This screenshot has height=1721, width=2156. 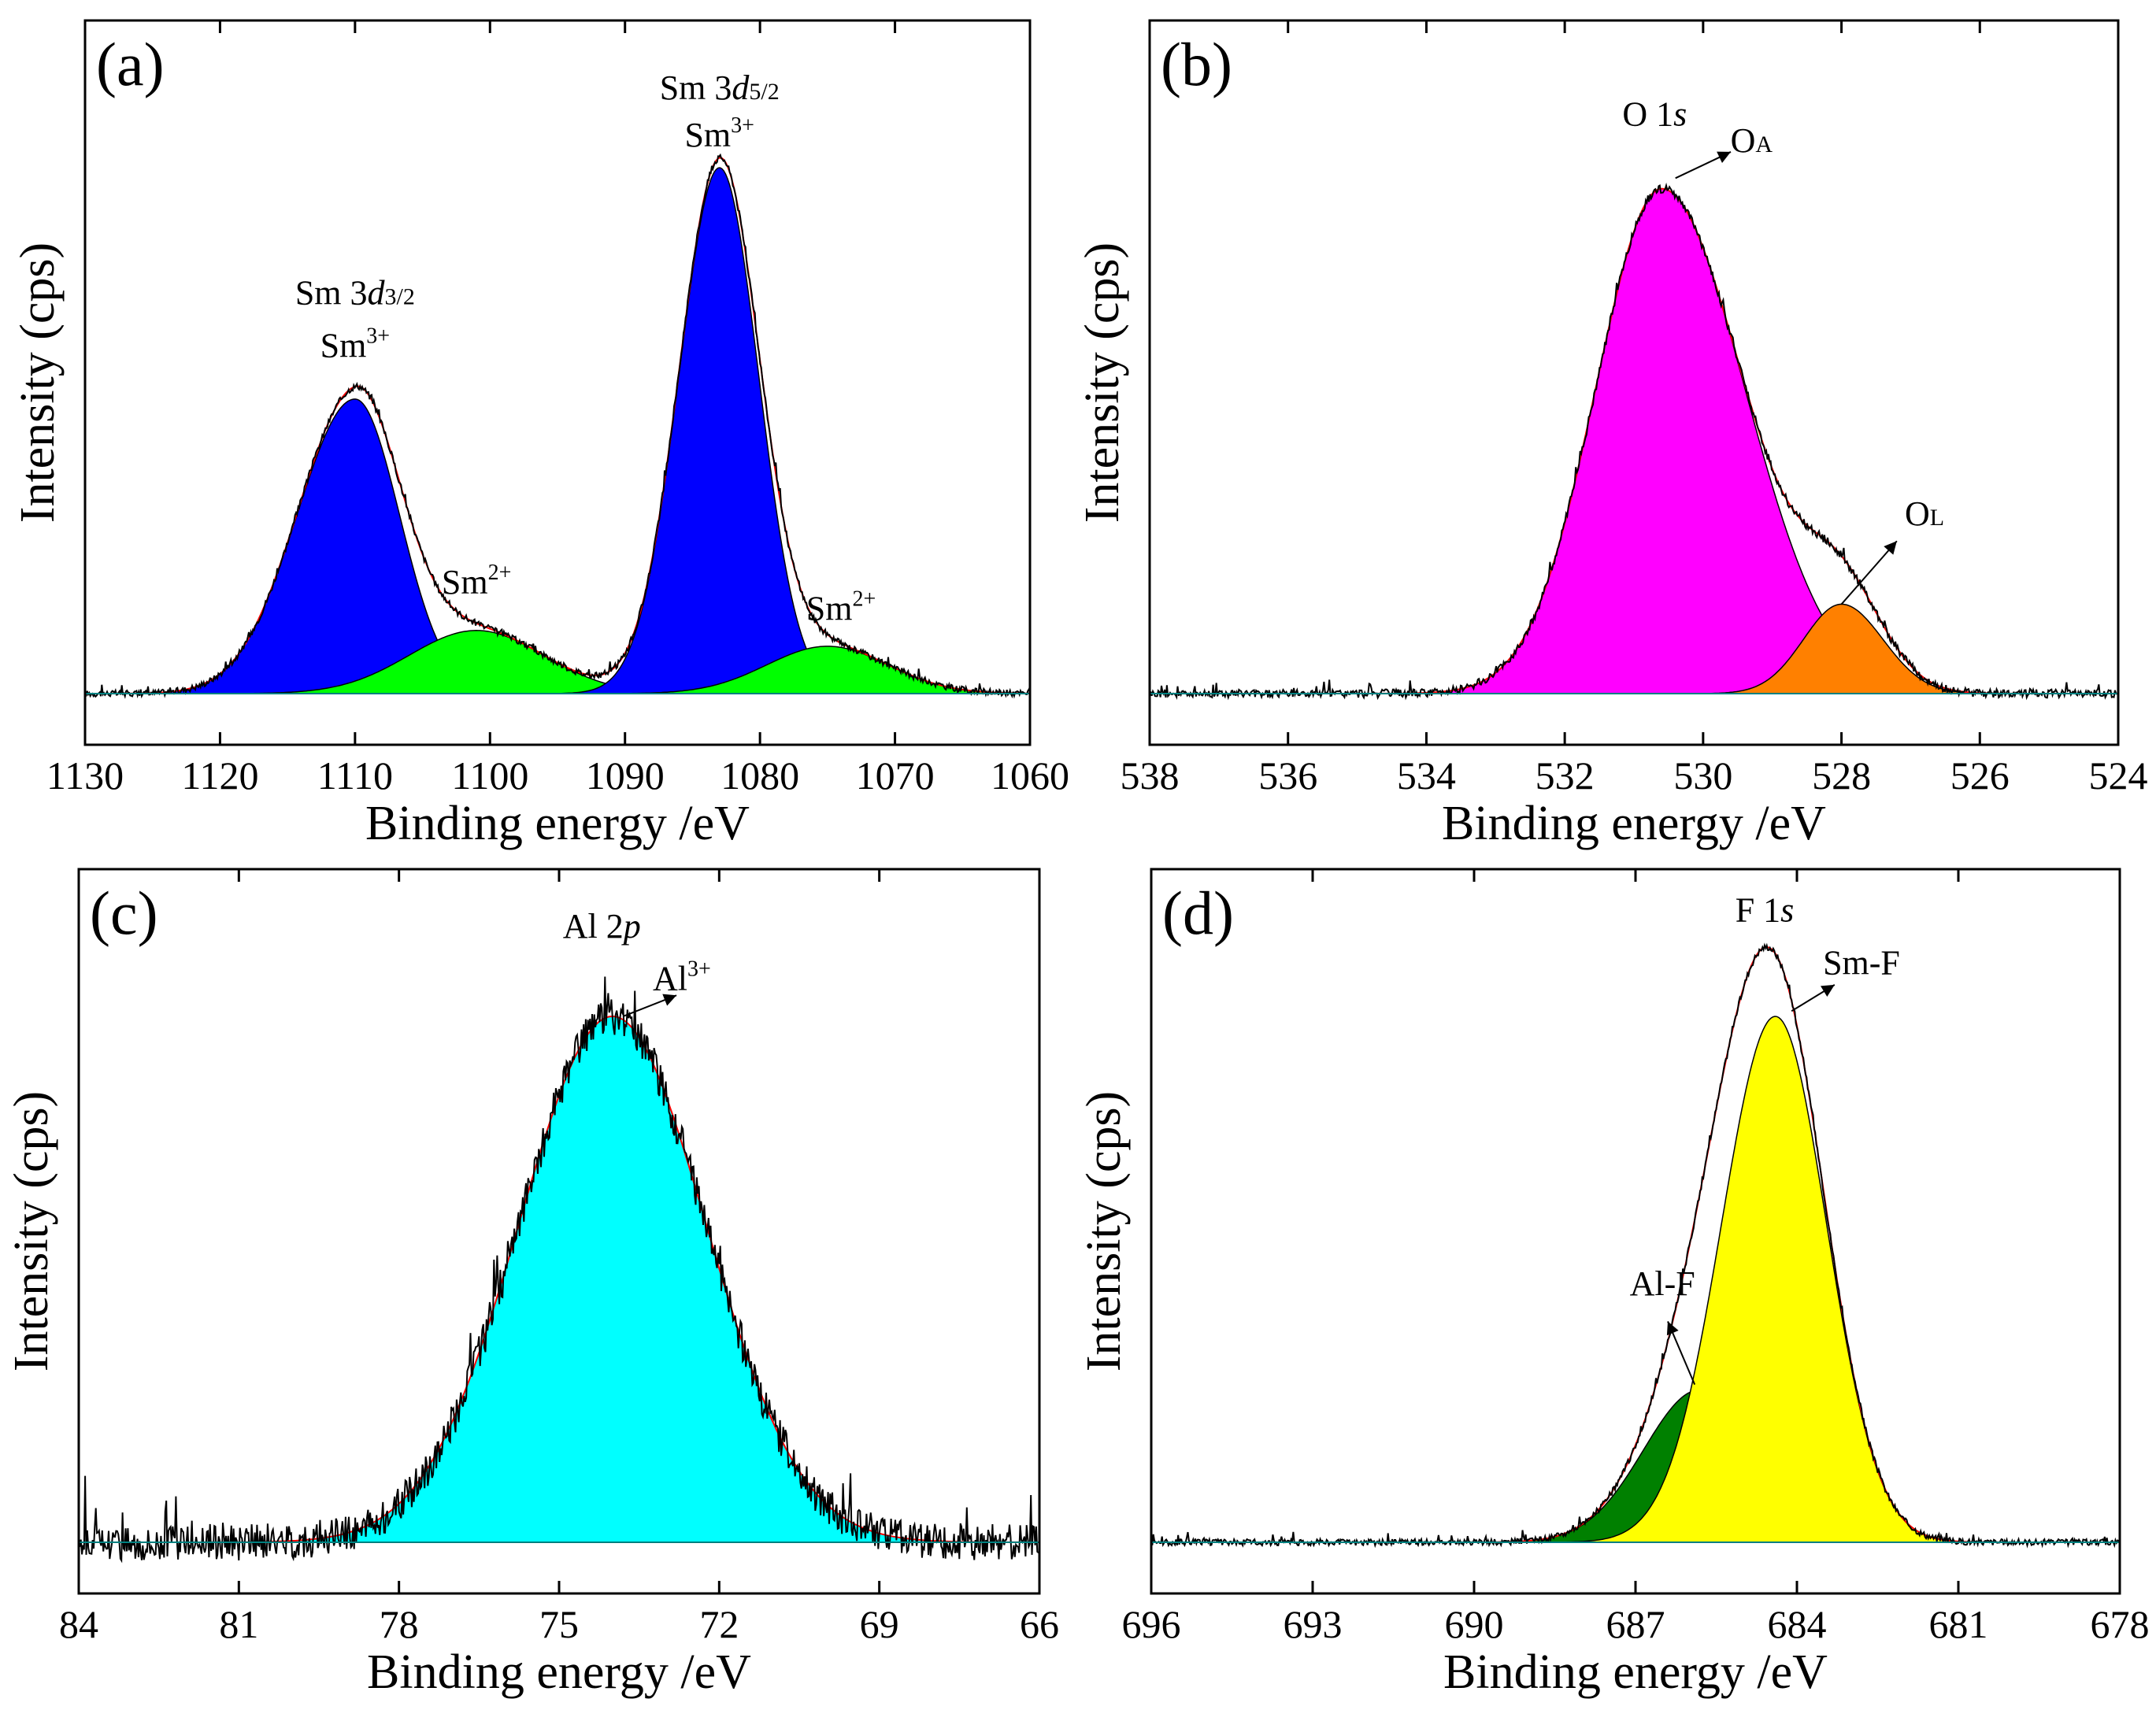 I want to click on x-tick-label: 1060, so click(x=1030, y=775).